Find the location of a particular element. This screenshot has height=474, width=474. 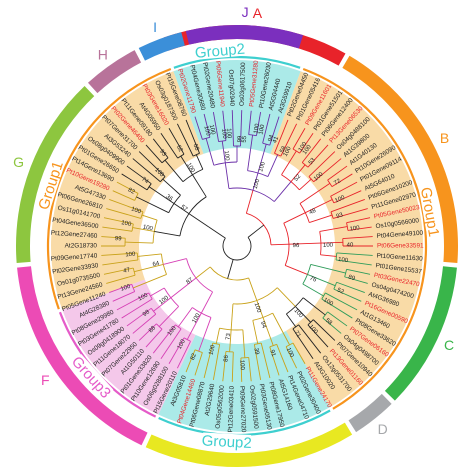

ring-segment-g is located at coordinates (55, 174).